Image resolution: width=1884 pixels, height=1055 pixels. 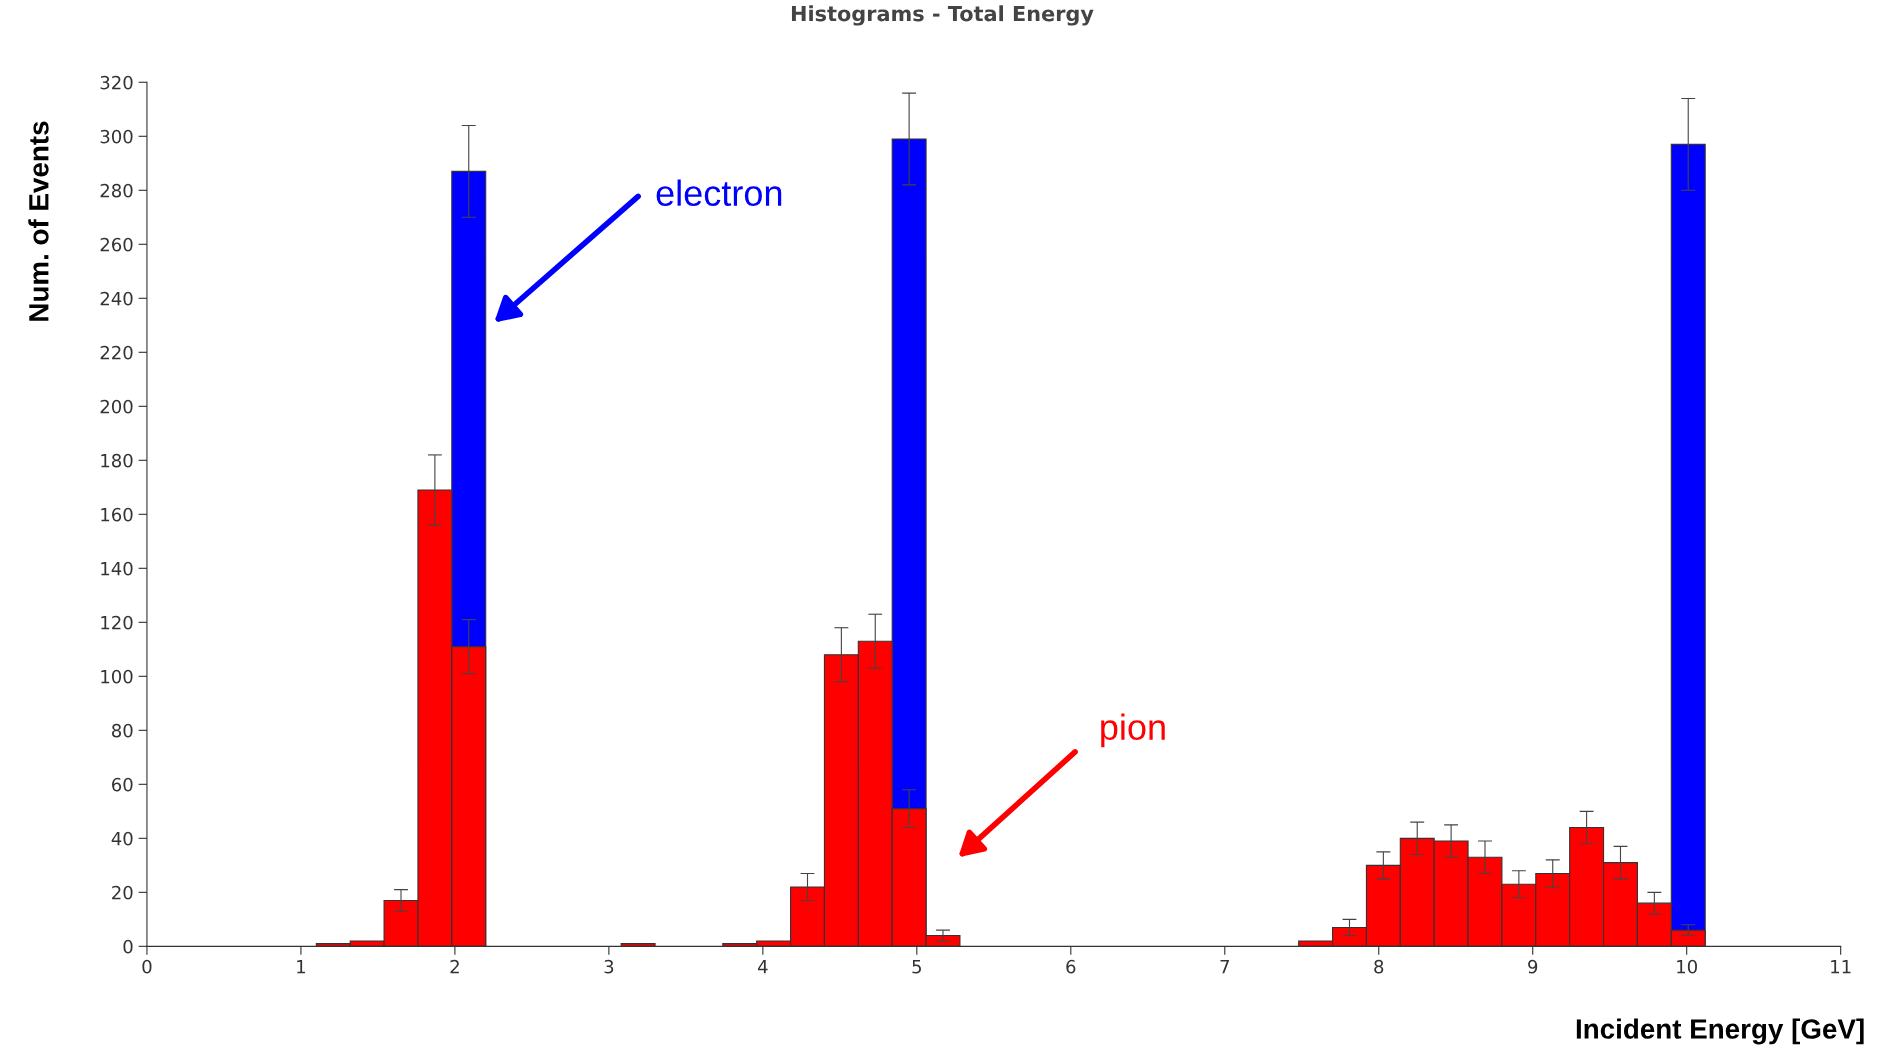 What do you see at coordinates (1687, 966) in the screenshot?
I see `x-tick-label: 10` at bounding box center [1687, 966].